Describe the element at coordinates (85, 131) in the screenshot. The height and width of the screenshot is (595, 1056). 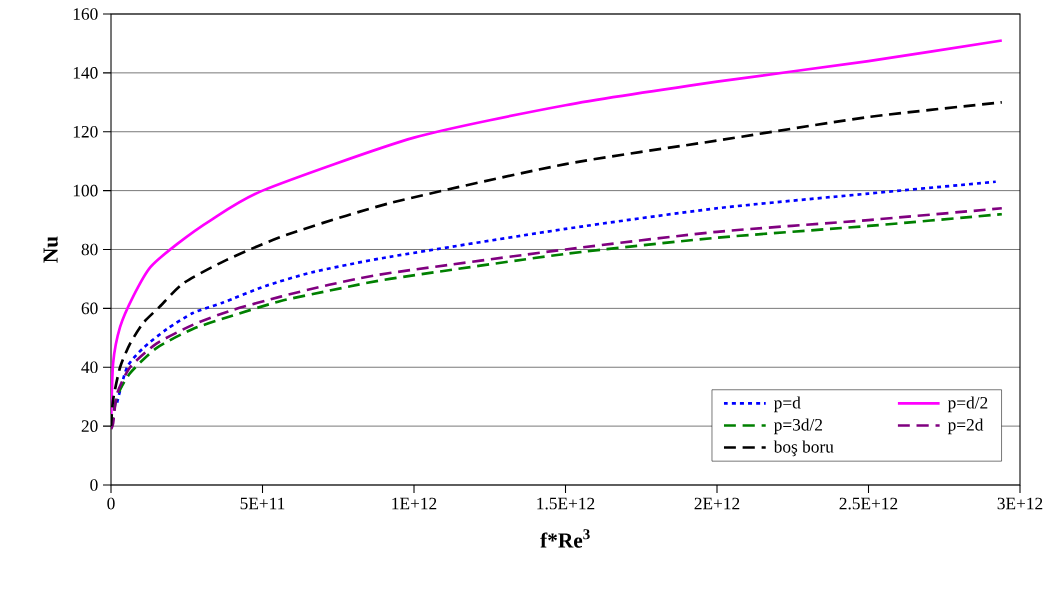
I see `y-tick-label: 120` at that location.